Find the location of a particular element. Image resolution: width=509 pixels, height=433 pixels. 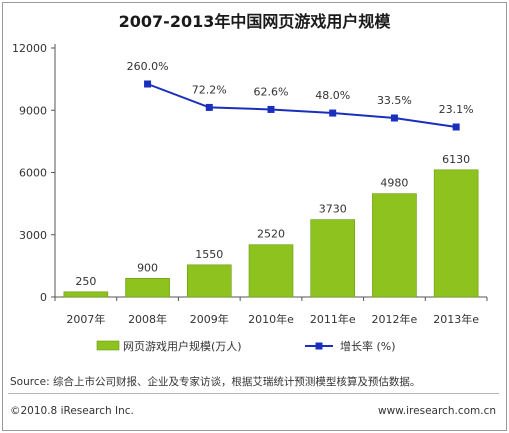

x-tick-label: 2012年e is located at coordinates (395, 319).